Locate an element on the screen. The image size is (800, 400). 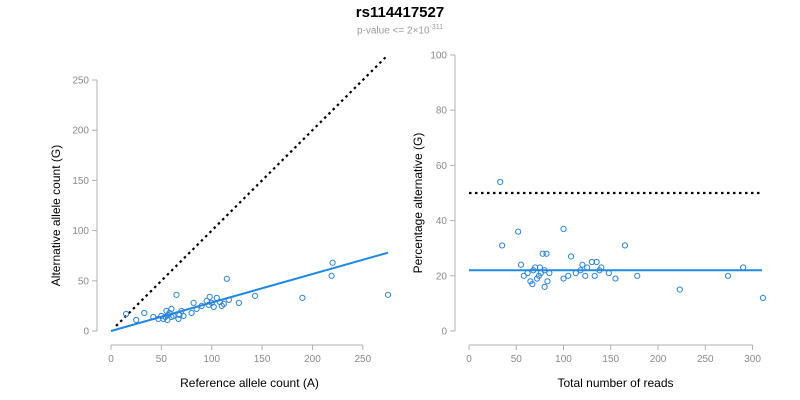
y-axis-title: Alternative allele count (G) is located at coordinates (56, 215).